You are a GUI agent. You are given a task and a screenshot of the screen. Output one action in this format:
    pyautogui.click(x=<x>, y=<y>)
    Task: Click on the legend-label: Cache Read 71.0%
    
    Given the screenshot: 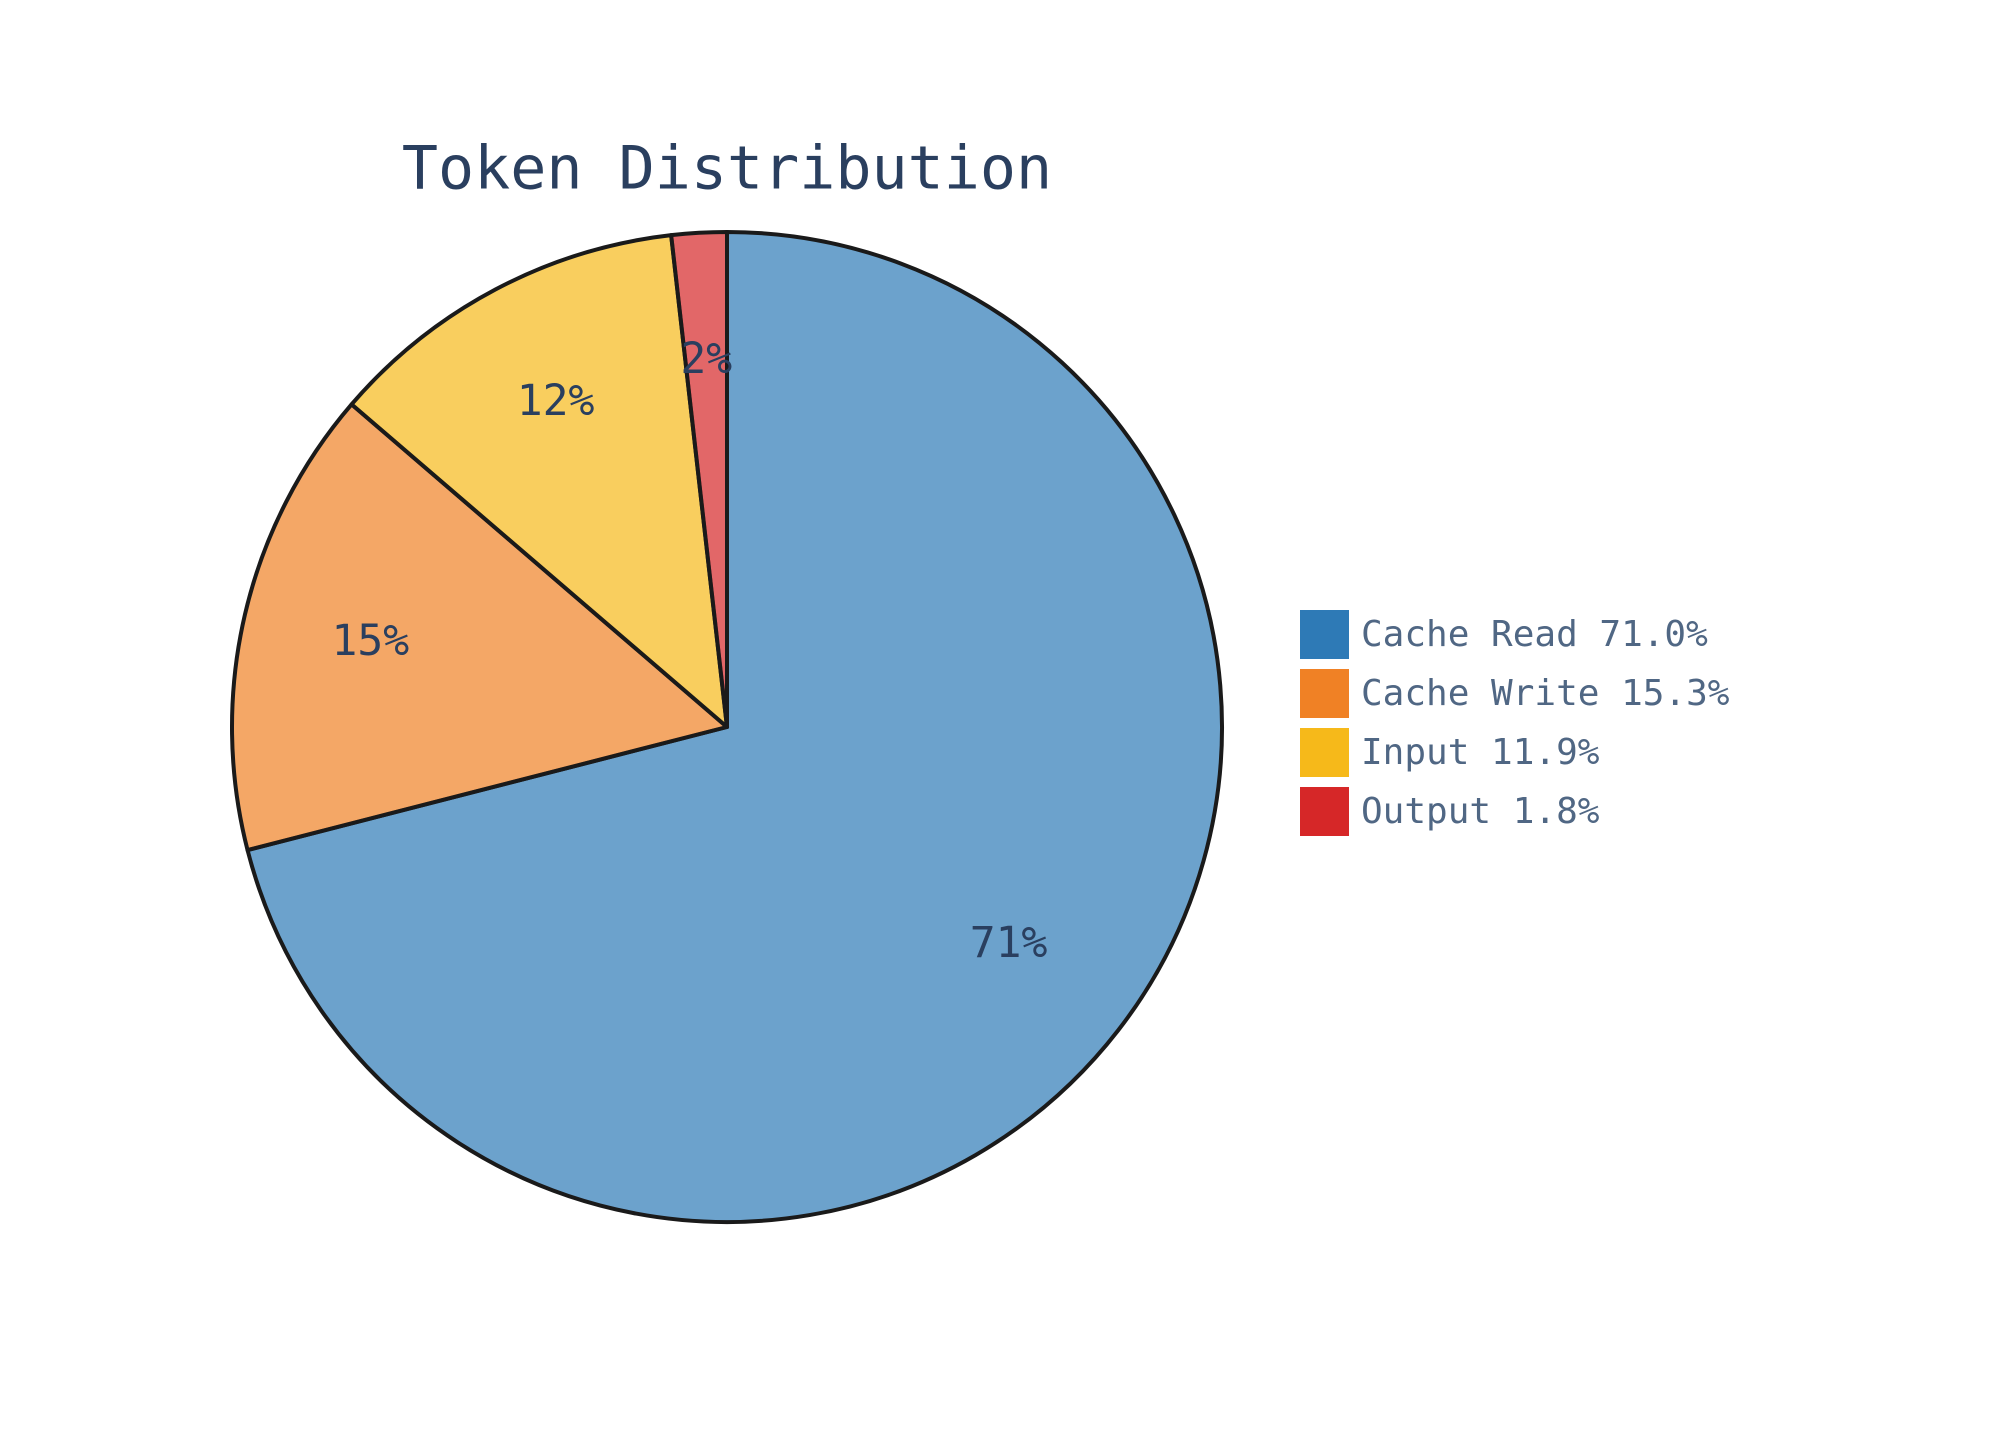 What is the action you would take?
    pyautogui.click(x=1534, y=634)
    